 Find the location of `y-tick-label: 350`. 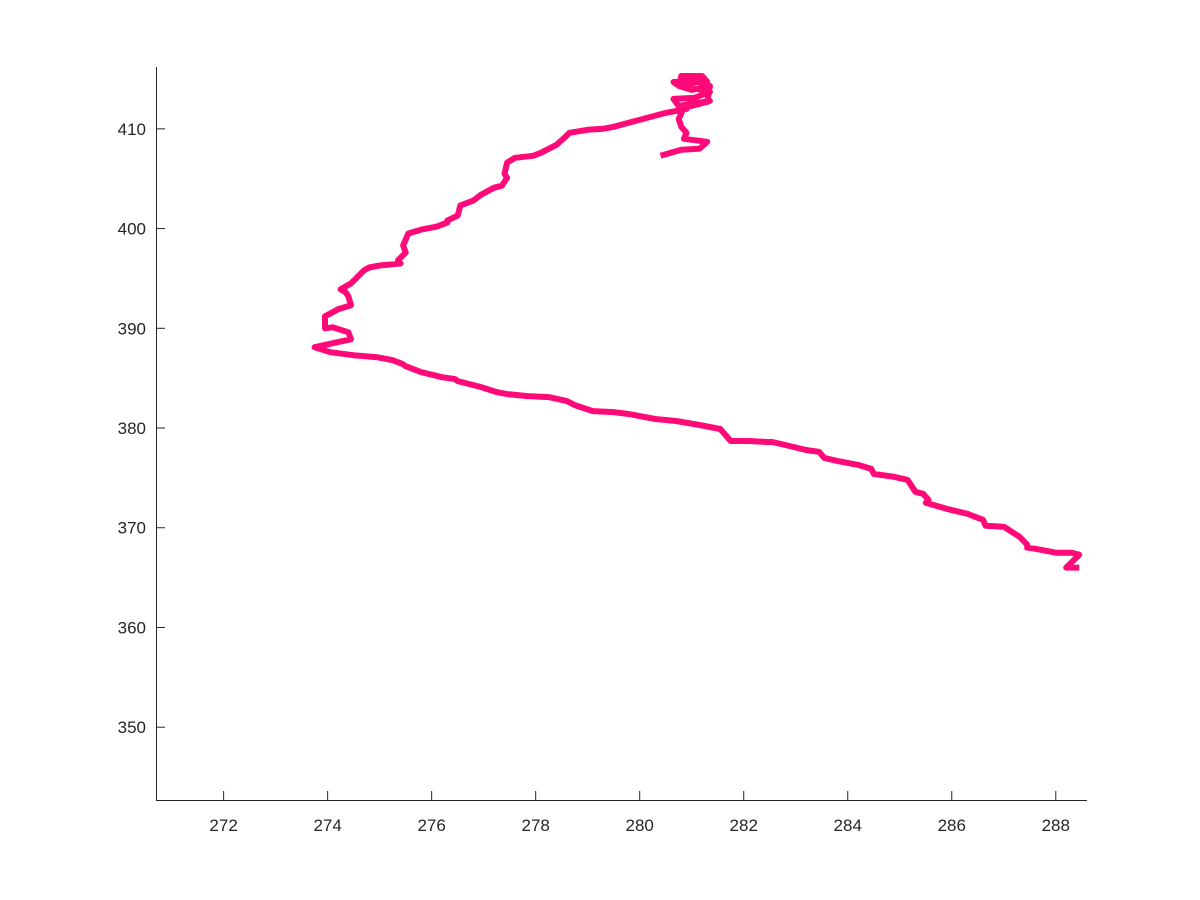

y-tick-label: 350 is located at coordinates (132, 727).